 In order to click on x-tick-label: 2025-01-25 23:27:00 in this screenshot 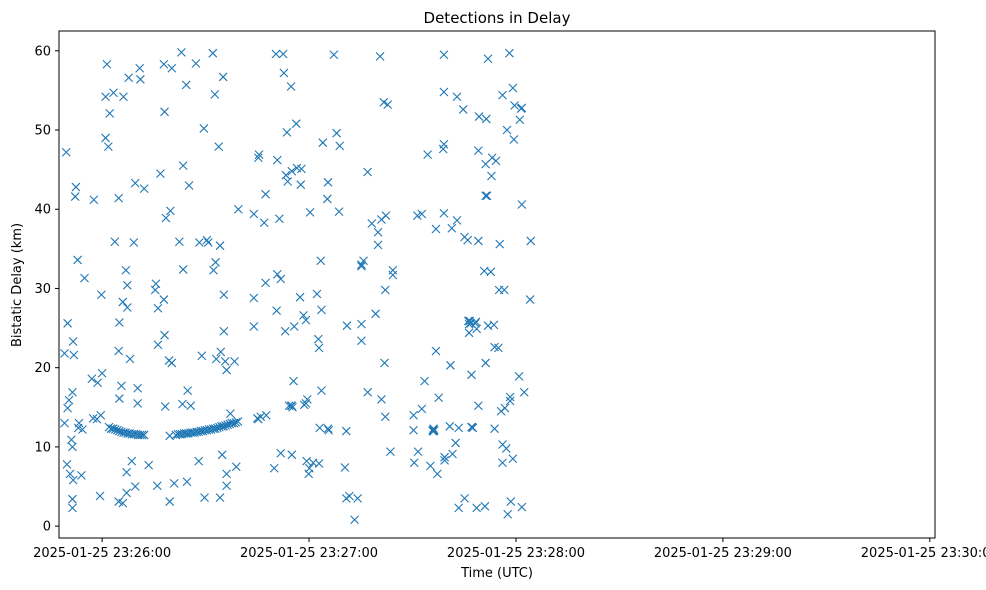, I will do `click(309, 553)`.